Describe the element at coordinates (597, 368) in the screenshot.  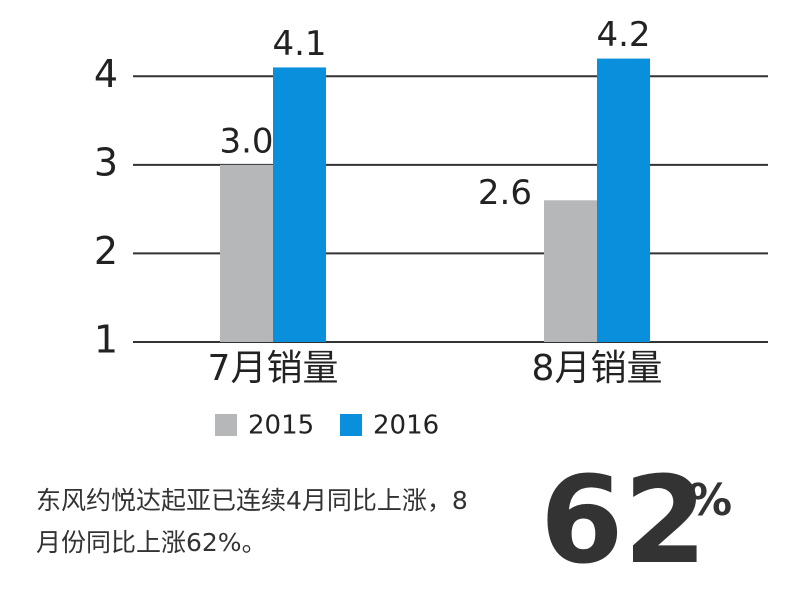
I see `x-tick-label: 8月销量` at that location.